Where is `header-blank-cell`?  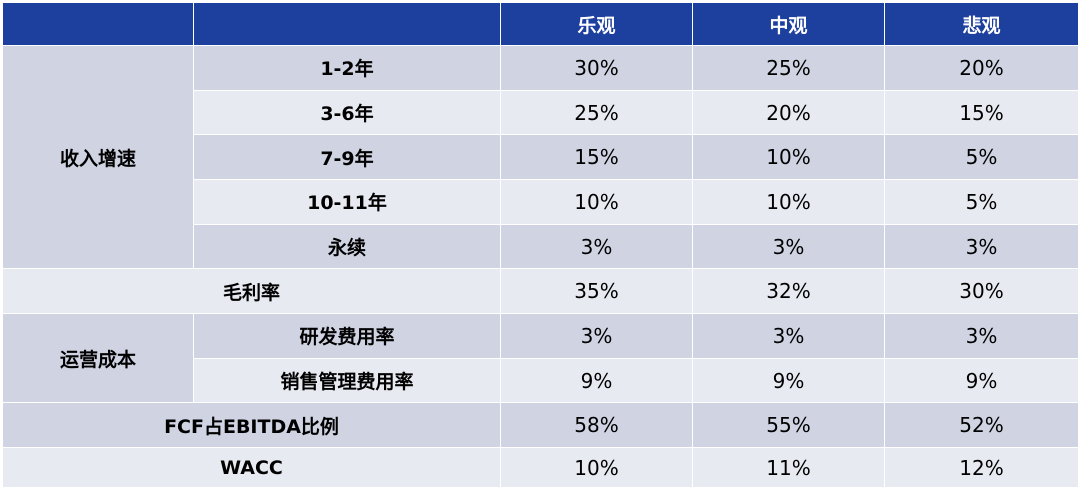
header-blank-cell is located at coordinates (98, 24).